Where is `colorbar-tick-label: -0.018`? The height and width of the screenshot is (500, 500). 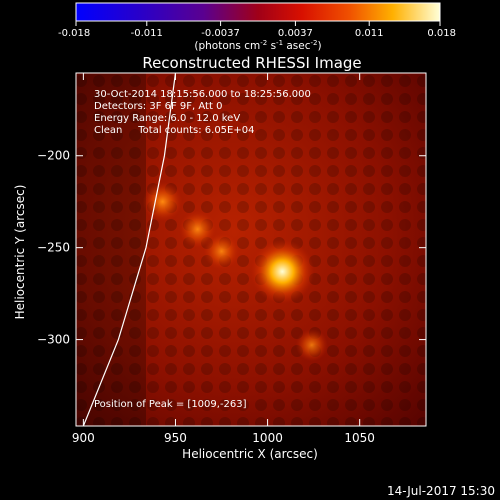
colorbar-tick-label: -0.018 is located at coordinates (74, 33).